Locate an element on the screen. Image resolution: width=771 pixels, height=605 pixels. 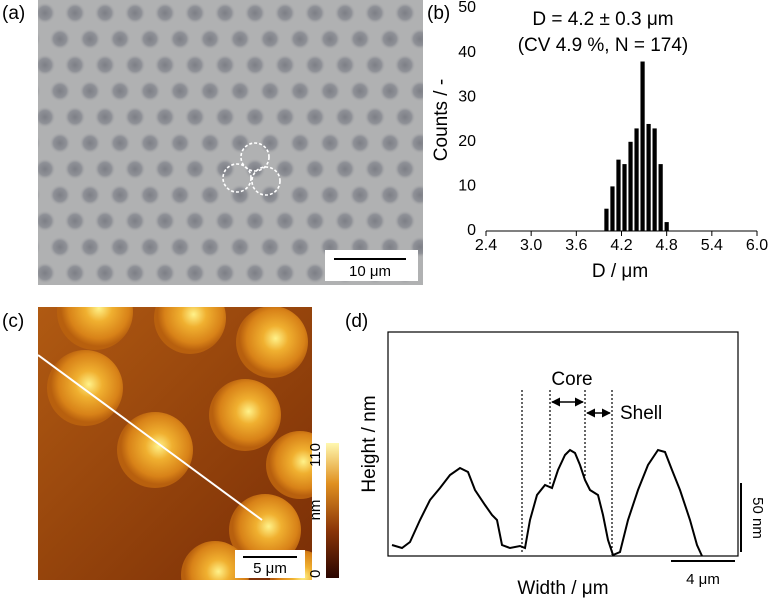
panel-label: (b) is located at coordinates (438, 13).